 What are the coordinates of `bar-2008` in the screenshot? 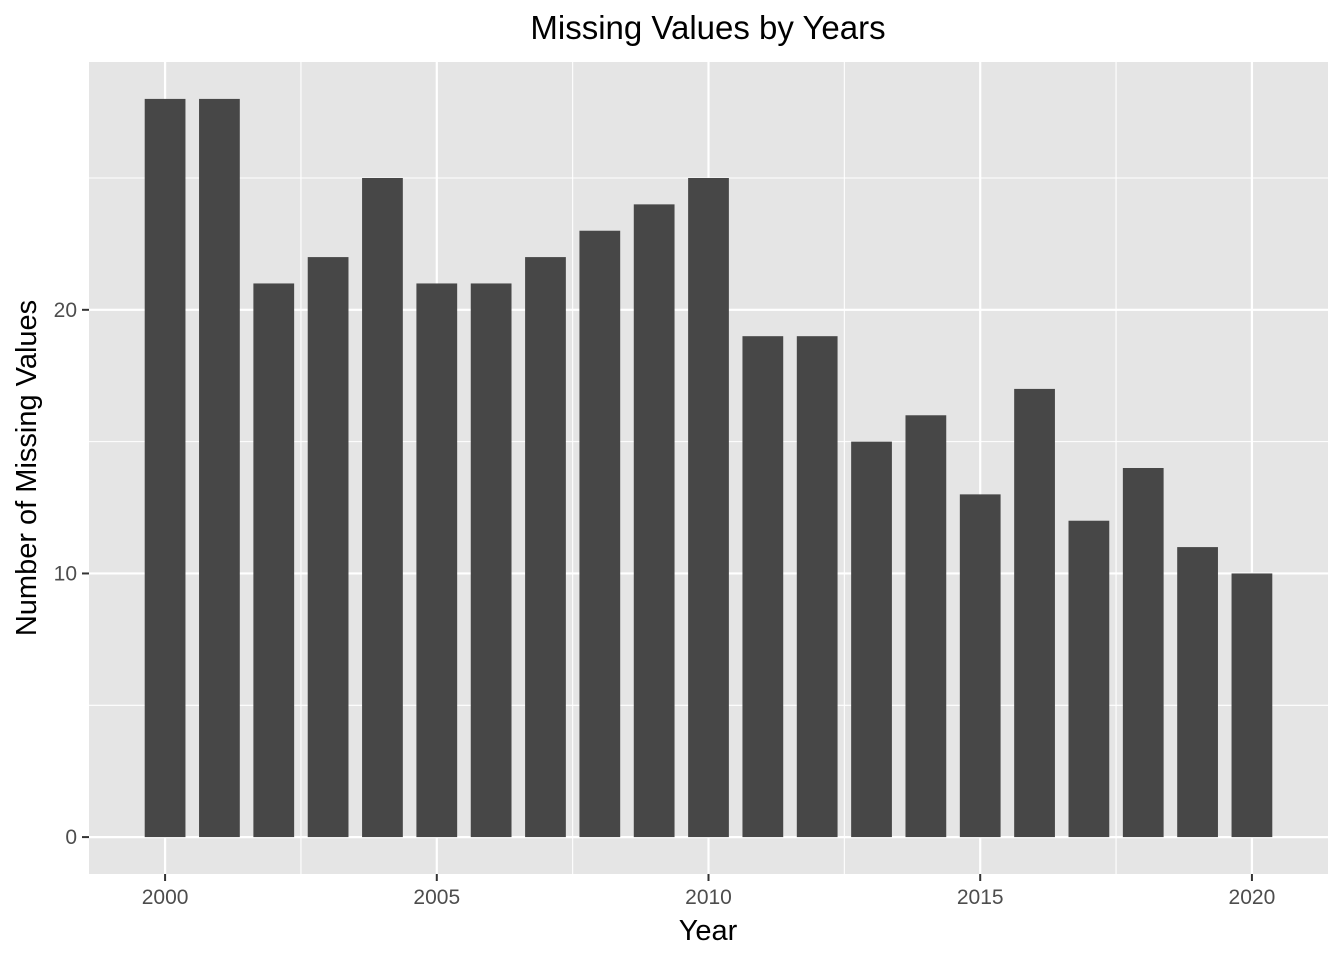 It's located at (600, 534).